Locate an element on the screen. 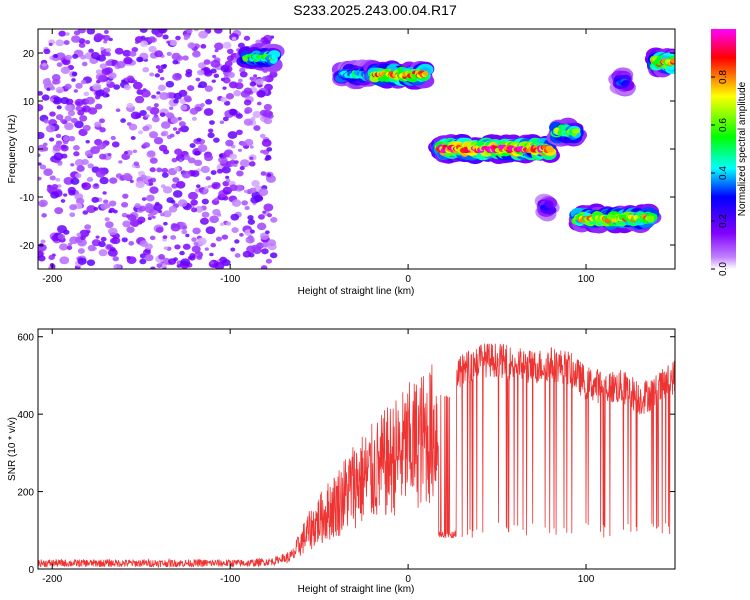 Image resolution: width=750 pixels, height=600 pixels. snr-xtick-label: 100 is located at coordinates (586, 579).